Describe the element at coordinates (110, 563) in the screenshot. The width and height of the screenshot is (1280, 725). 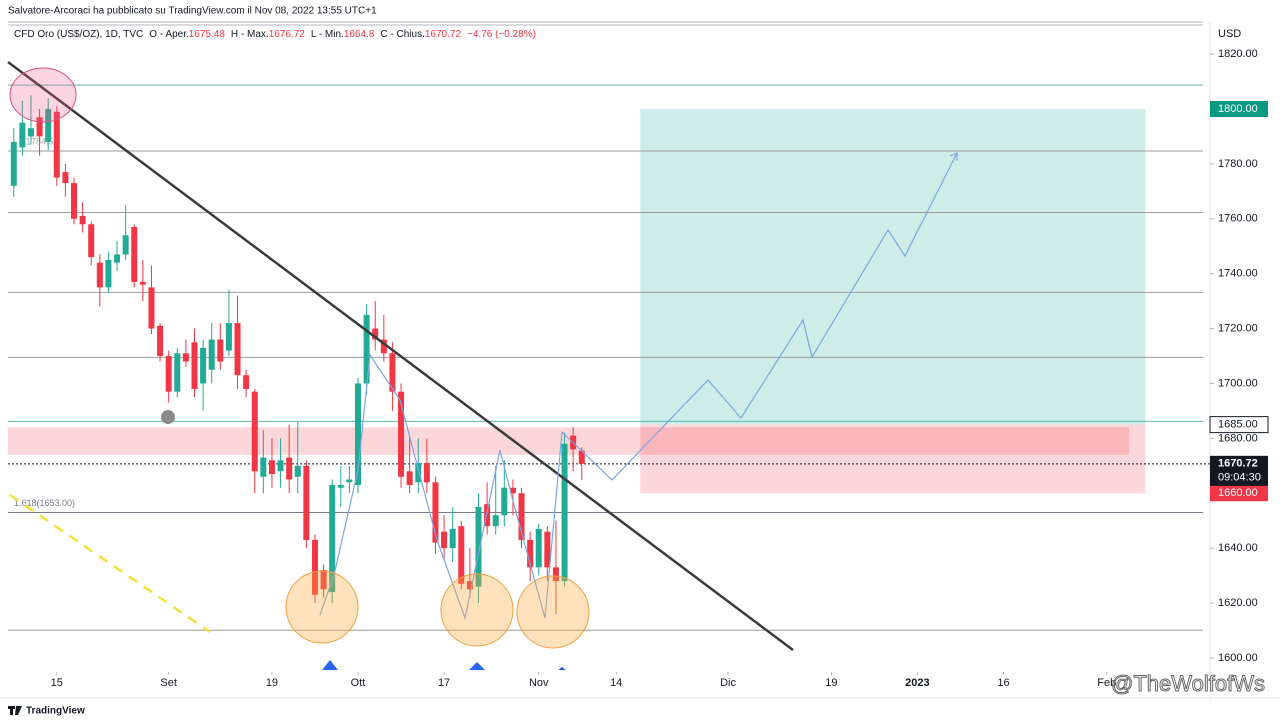
I see `fib-line` at that location.